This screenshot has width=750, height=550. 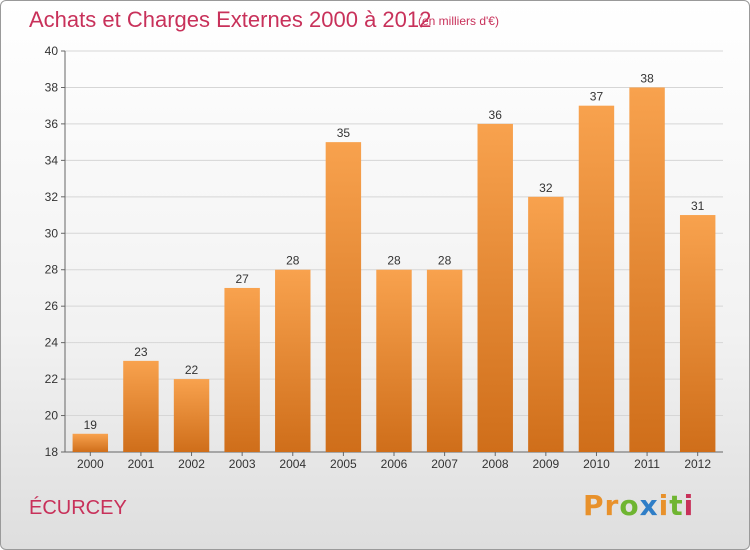 I want to click on x-tick-label-2010: 2010, so click(x=596, y=464).